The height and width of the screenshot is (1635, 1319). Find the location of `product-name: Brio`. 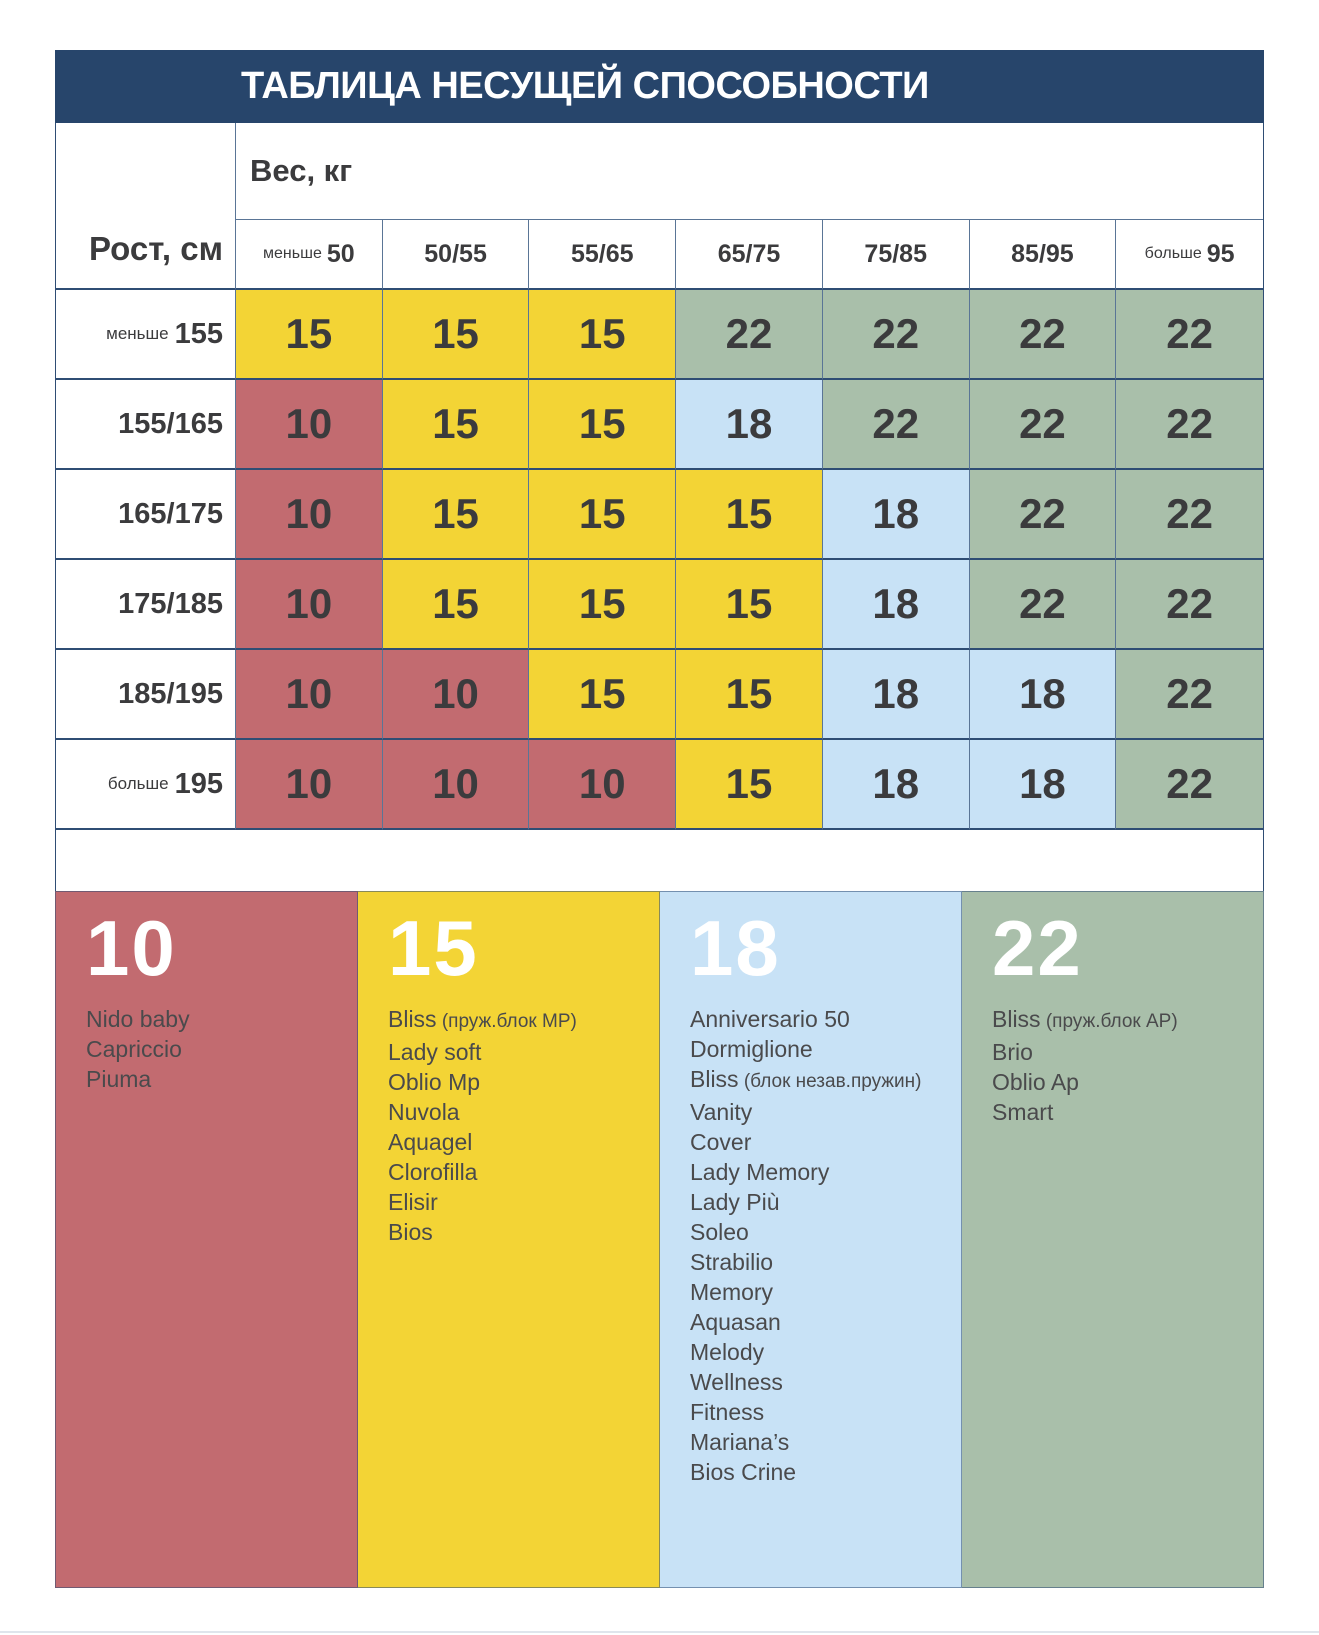

product-name: Brio is located at coordinates (1012, 1052).